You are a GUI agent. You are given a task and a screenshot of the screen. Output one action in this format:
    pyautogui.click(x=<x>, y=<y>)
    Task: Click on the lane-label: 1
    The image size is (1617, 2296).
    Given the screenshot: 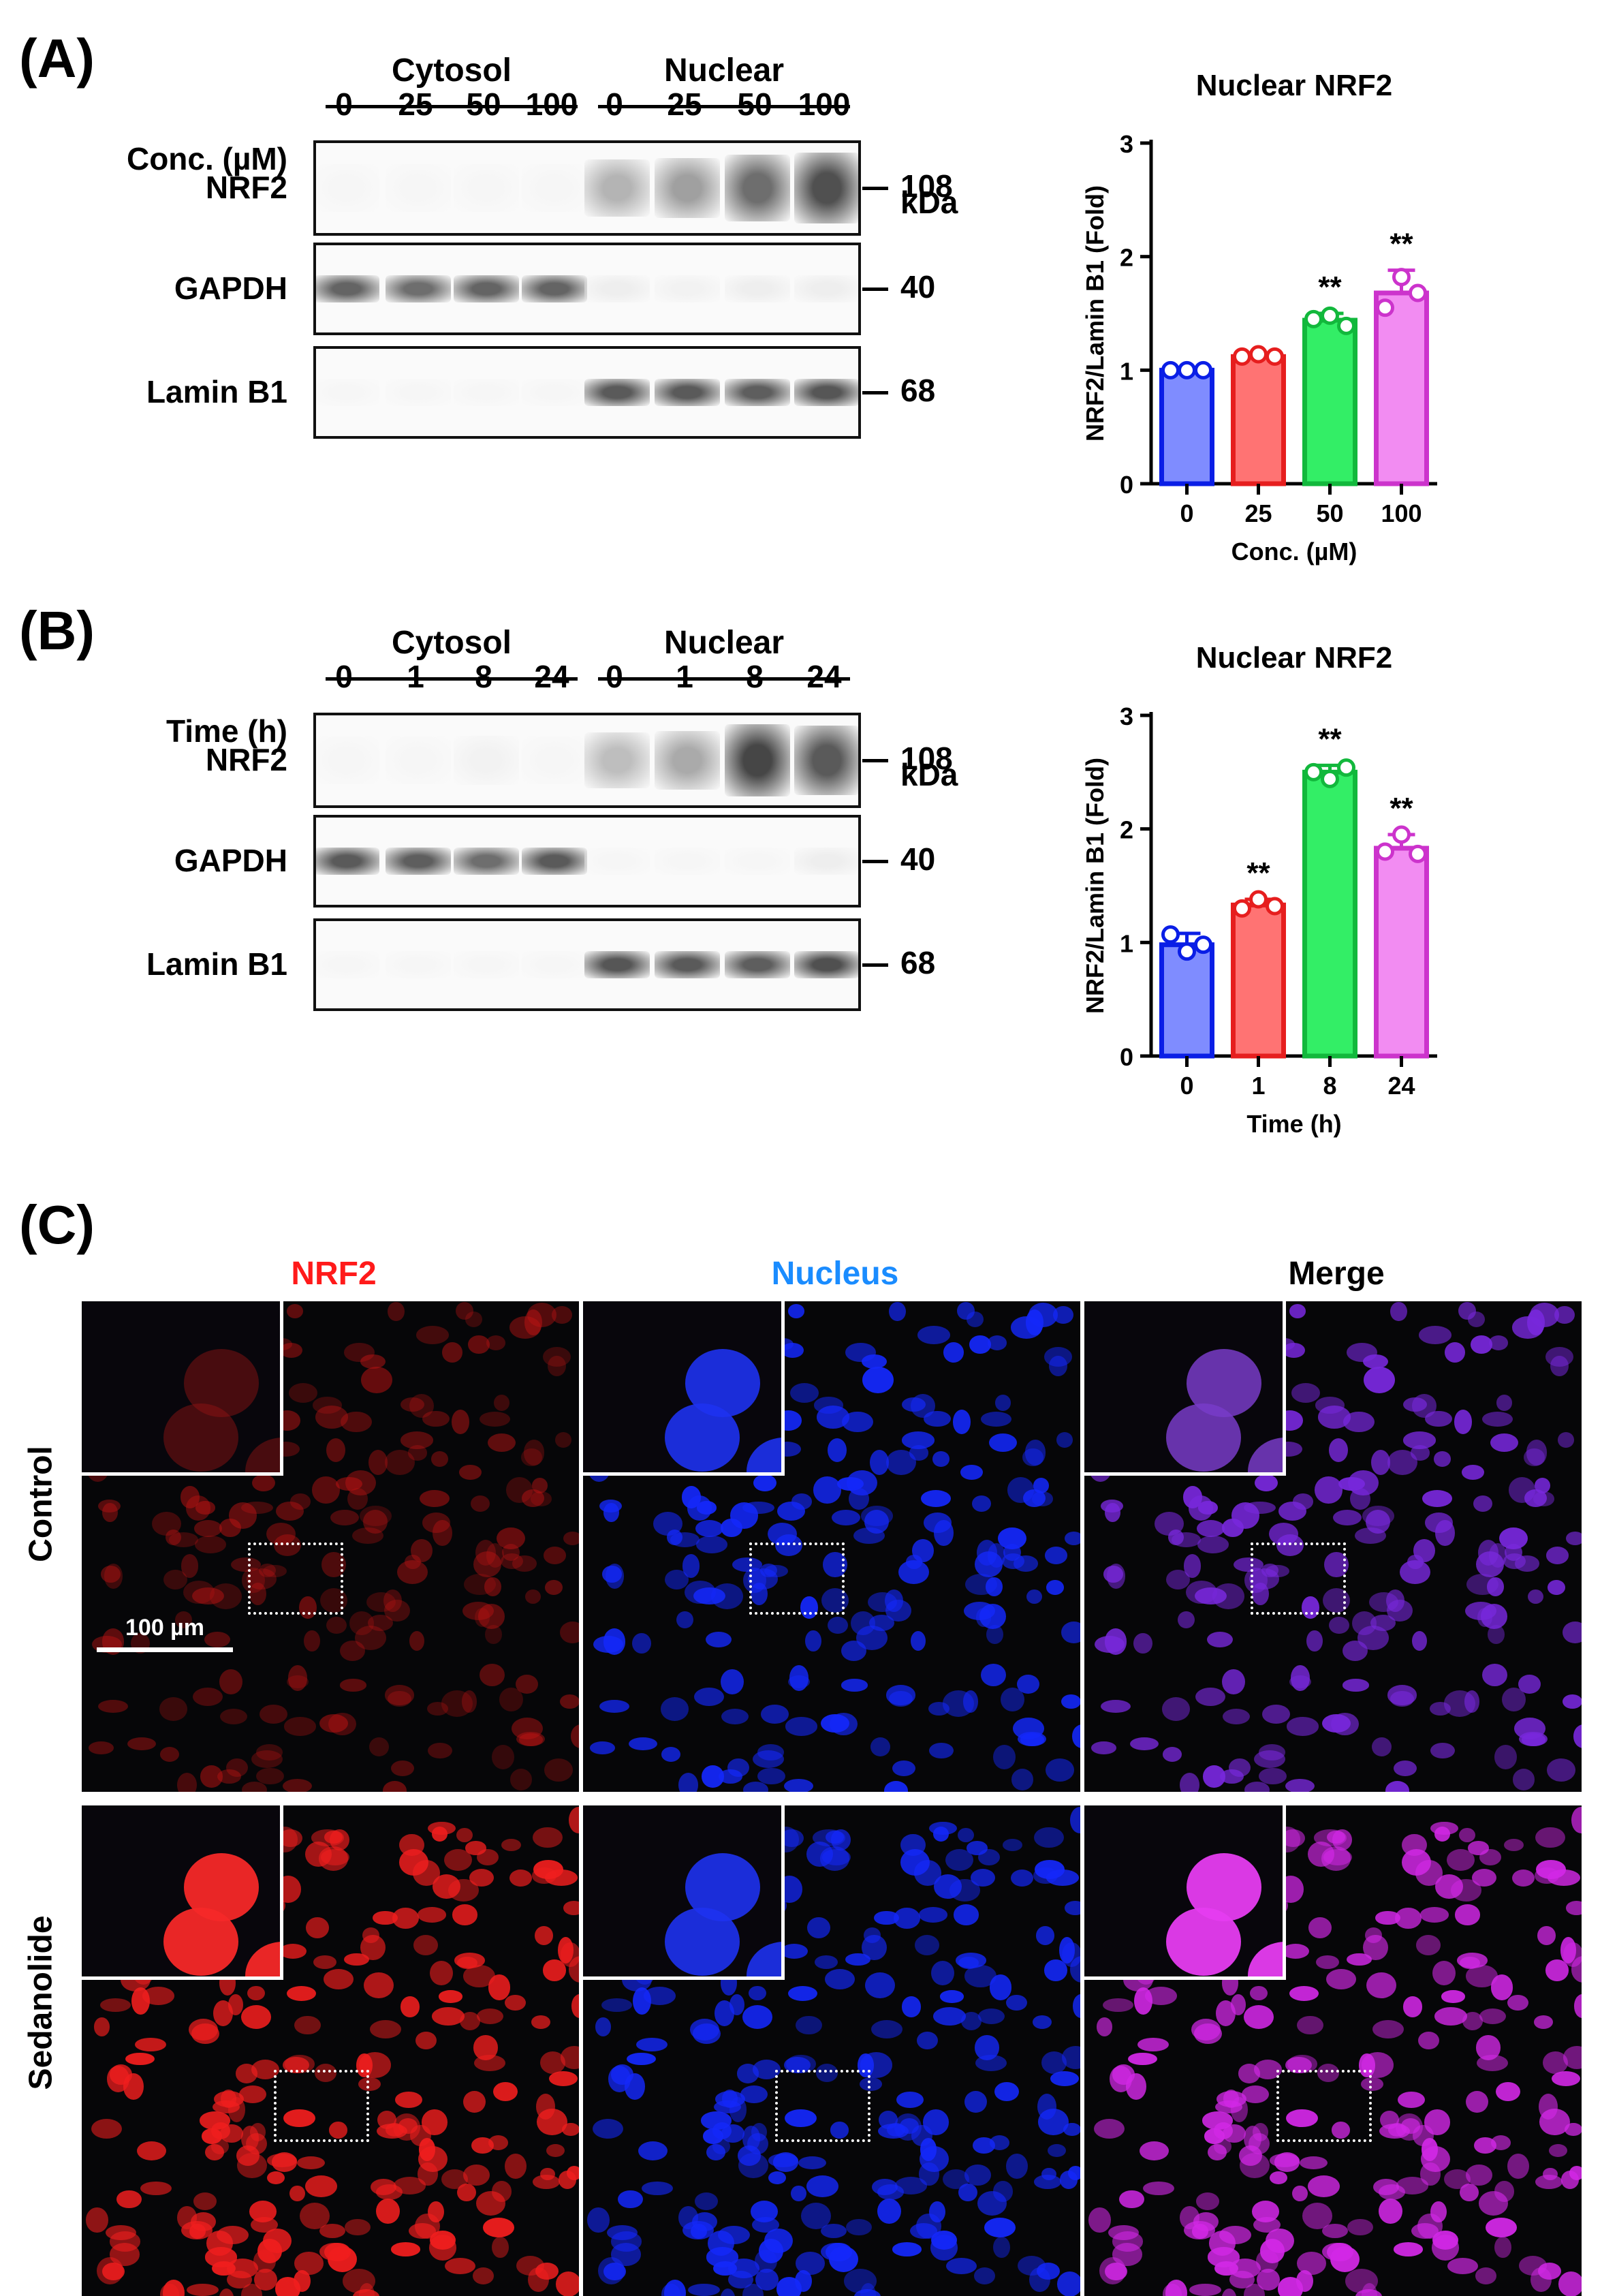 What is the action you would take?
    pyautogui.click(x=684, y=677)
    